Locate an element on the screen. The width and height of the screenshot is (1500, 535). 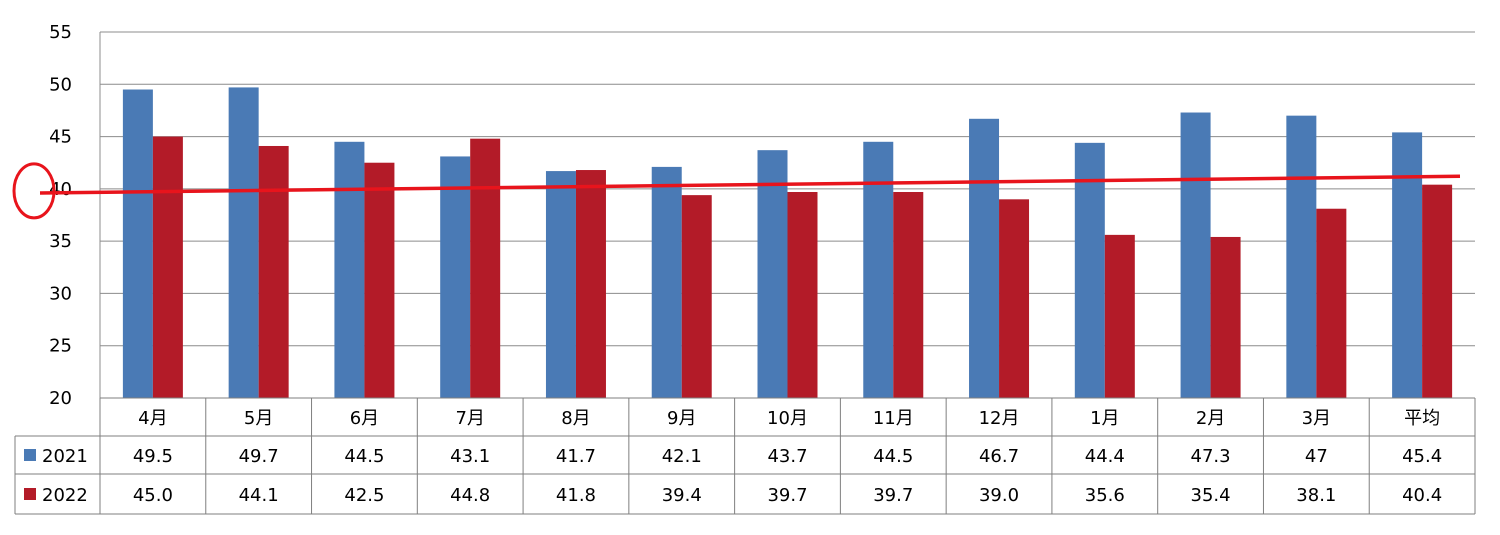
y-tick-label: 45 is located at coordinates (60, 137).